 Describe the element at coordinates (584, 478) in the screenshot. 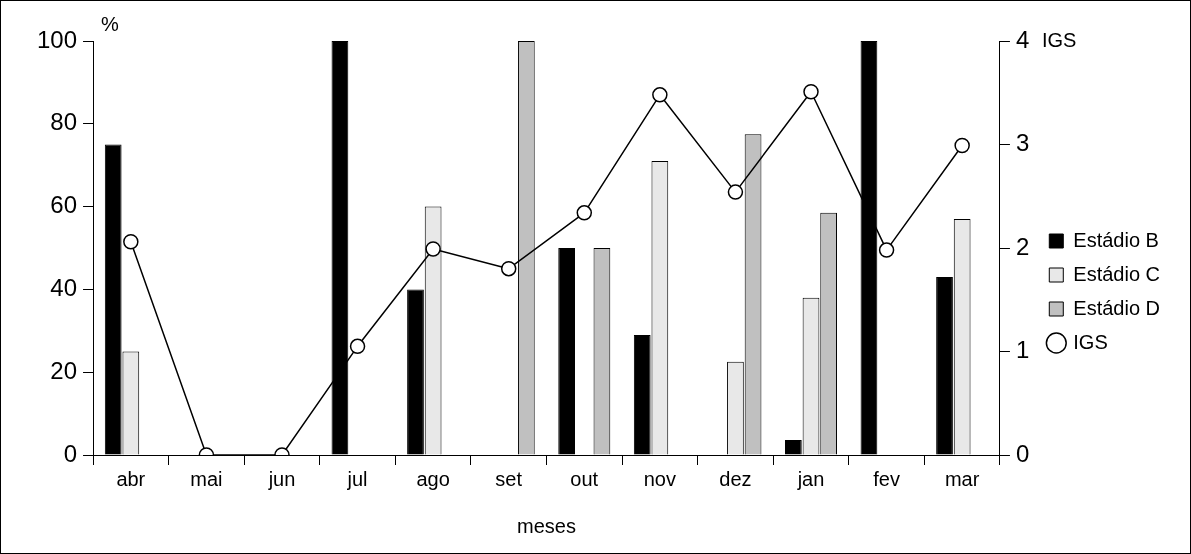

I see `x-tick-label: out` at that location.